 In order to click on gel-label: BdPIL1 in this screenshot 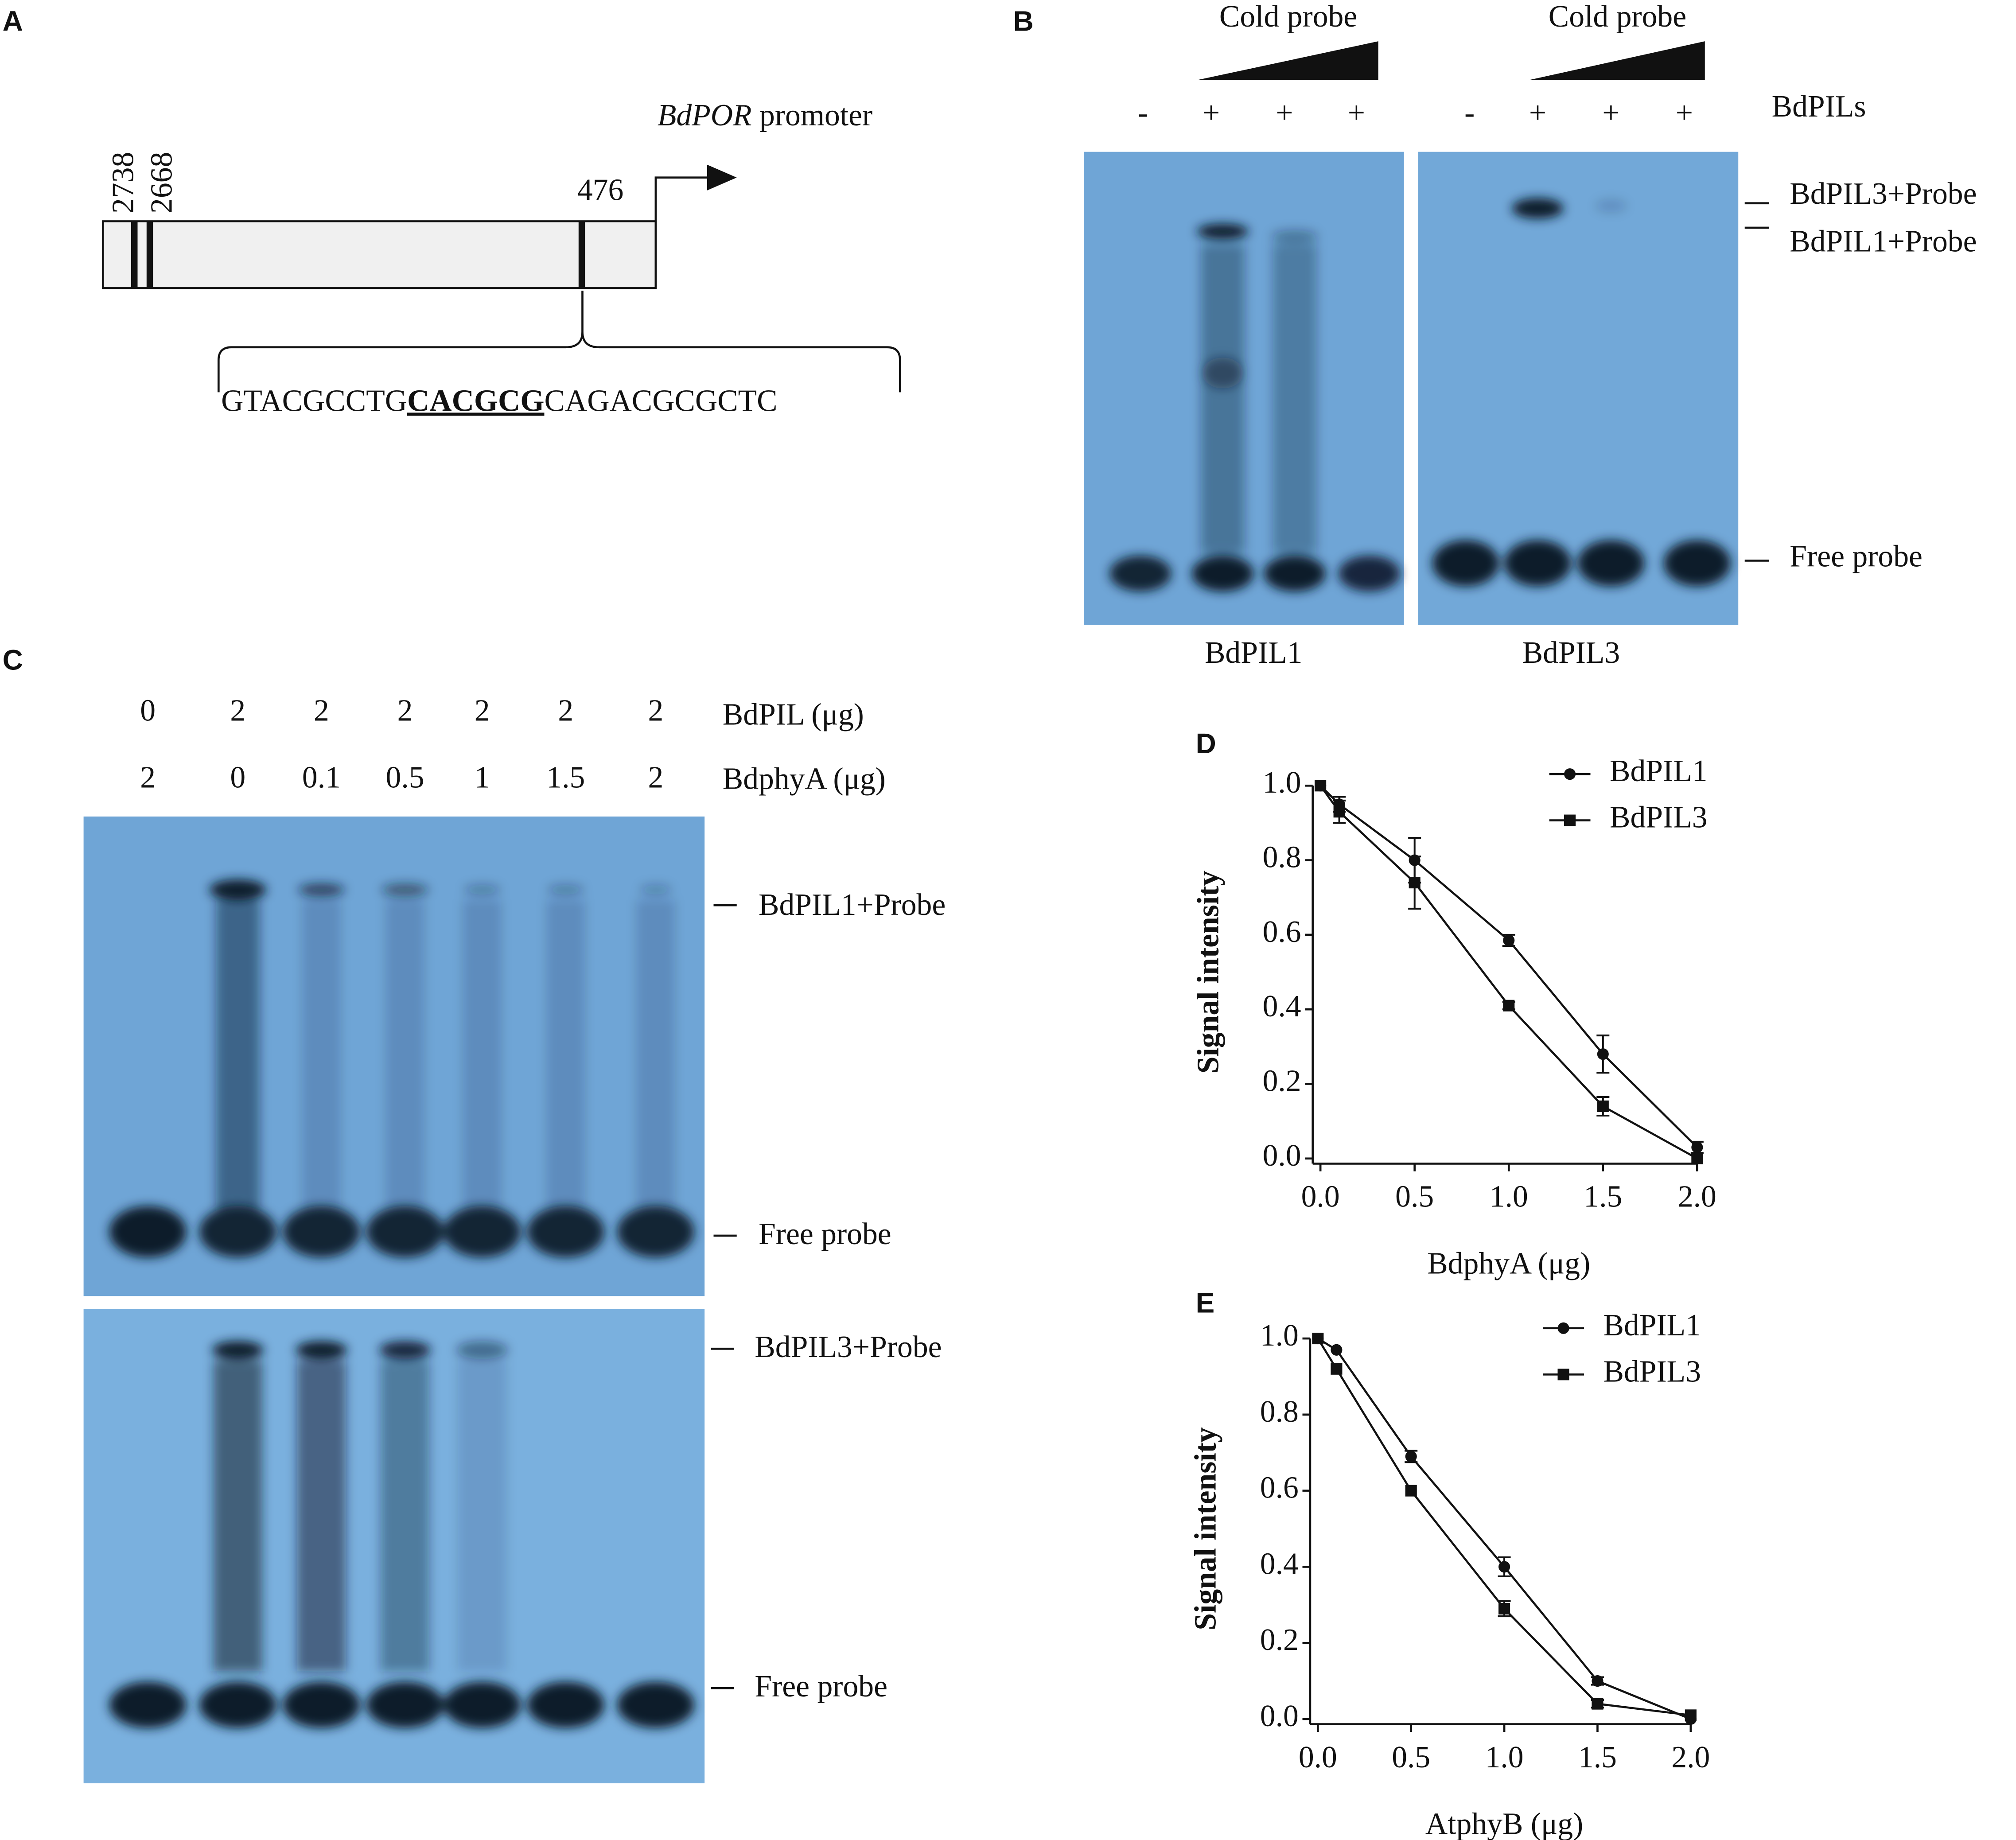, I will do `click(1254, 653)`.